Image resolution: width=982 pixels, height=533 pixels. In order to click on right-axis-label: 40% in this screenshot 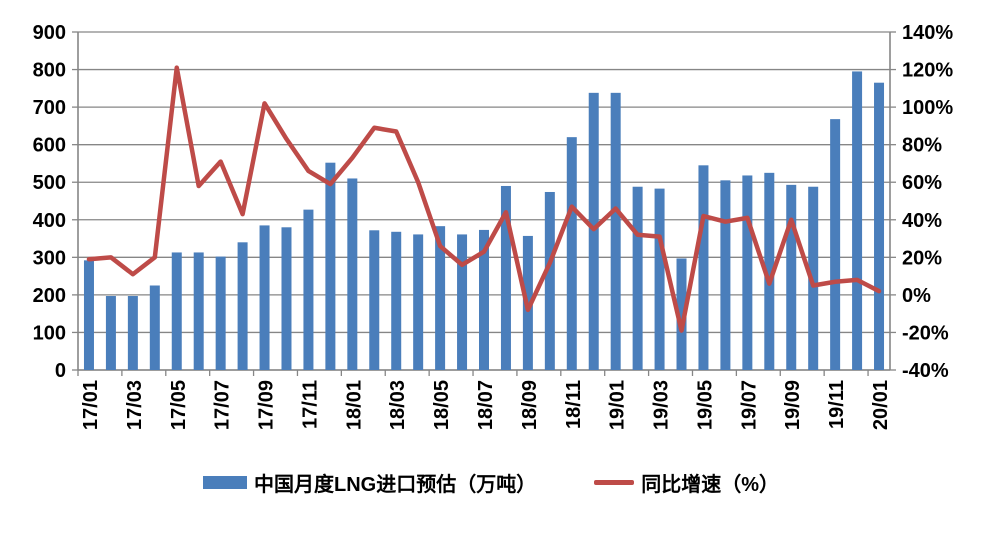, I will do `click(922, 221)`.